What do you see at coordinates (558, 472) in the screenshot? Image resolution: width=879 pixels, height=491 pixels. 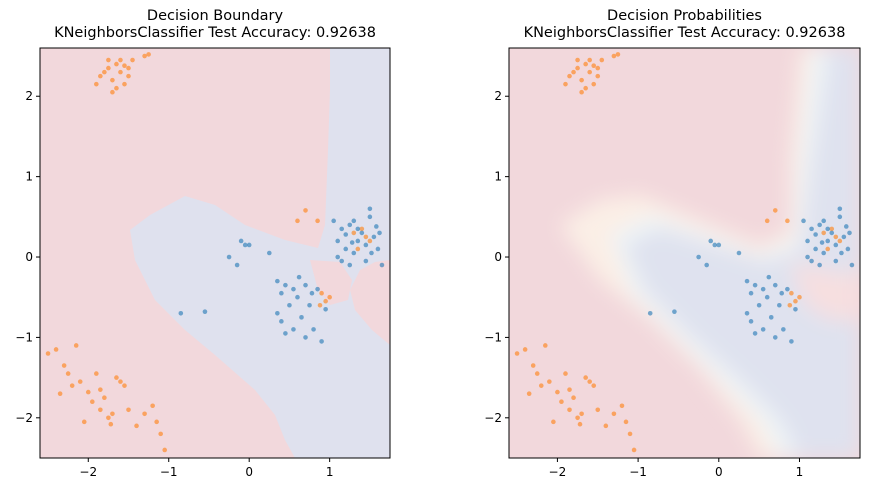 I see `right-xtick-label: −2` at bounding box center [558, 472].